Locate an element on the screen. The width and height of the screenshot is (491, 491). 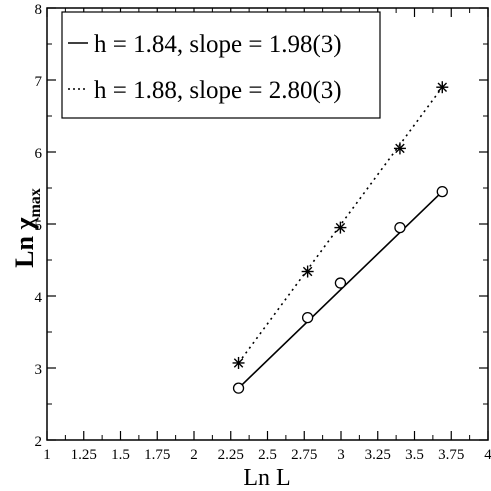
x-tick-label: 3.5 is located at coordinates (414, 455).